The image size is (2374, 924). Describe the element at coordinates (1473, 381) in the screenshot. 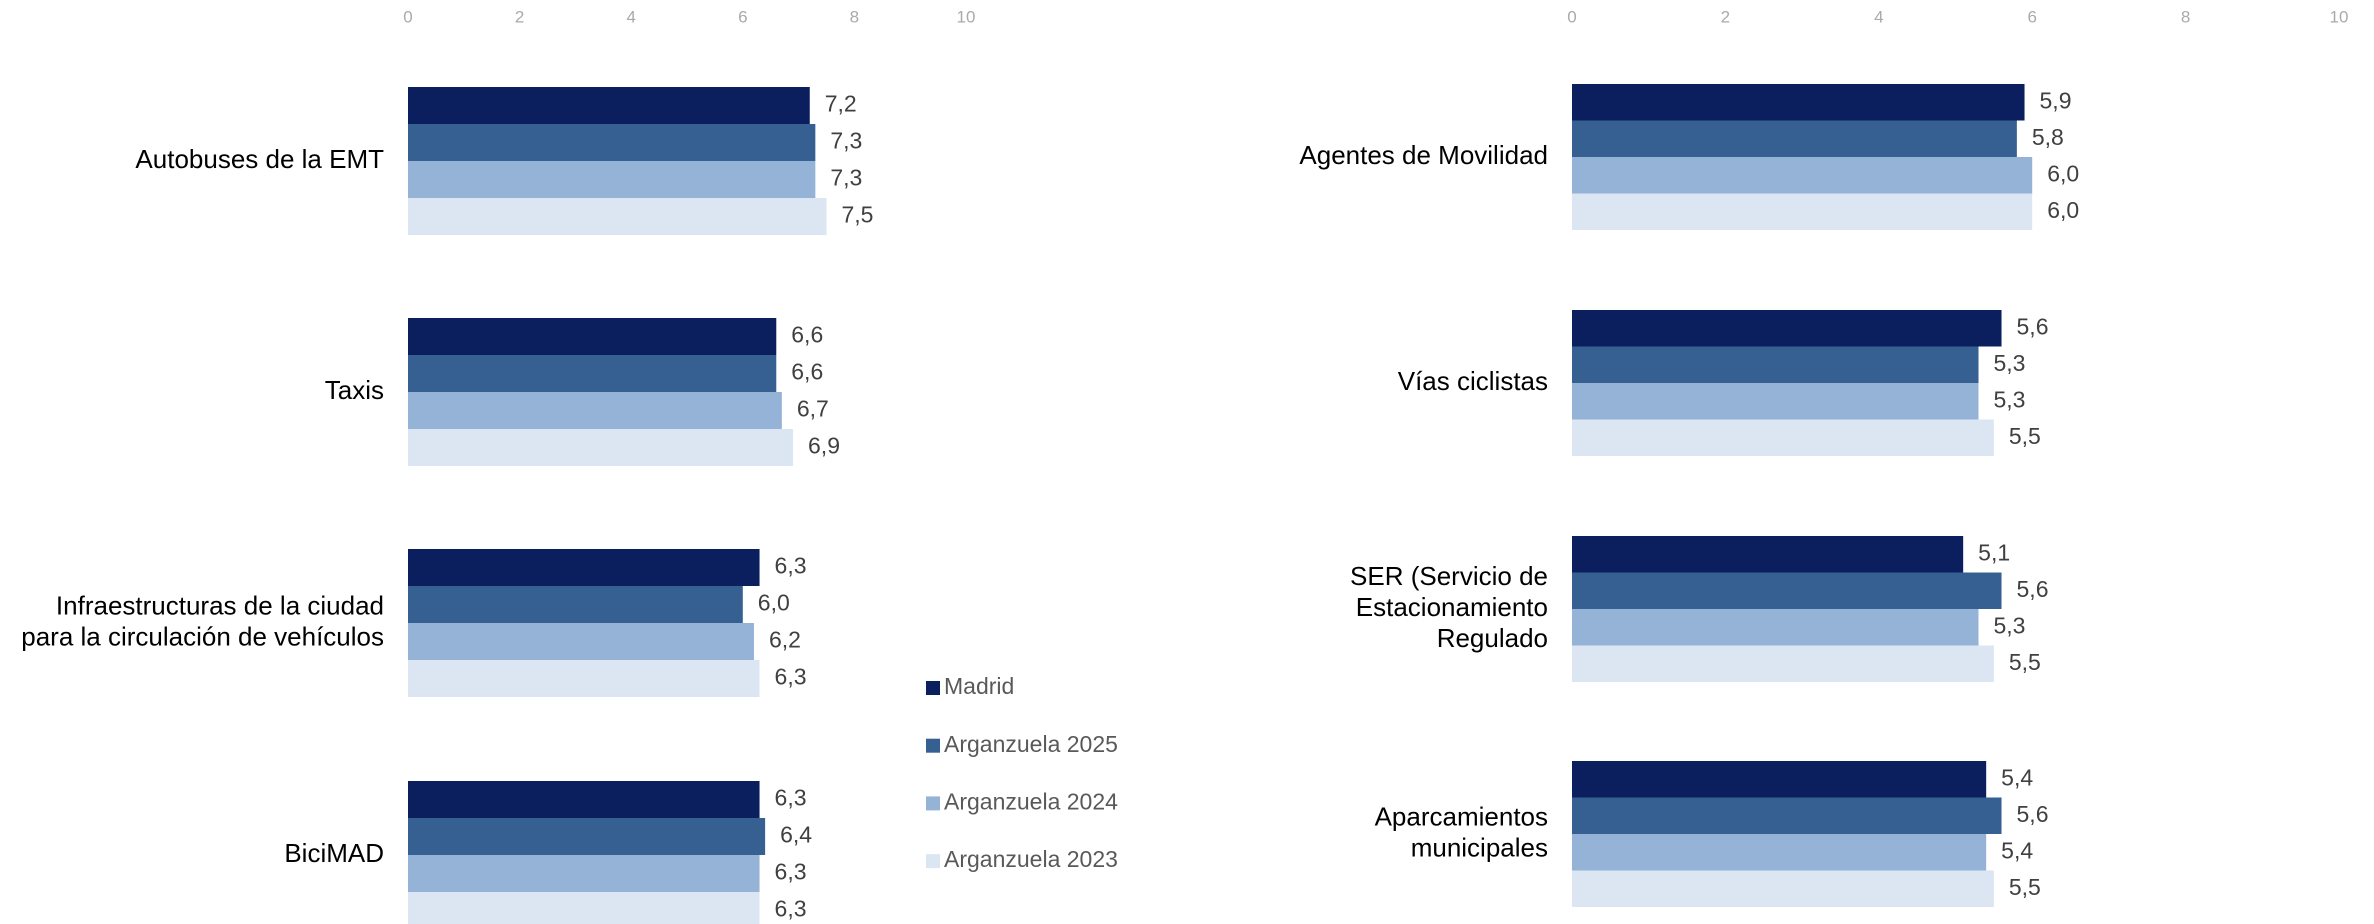

I see `category-label: Vías ciclistas` at that location.